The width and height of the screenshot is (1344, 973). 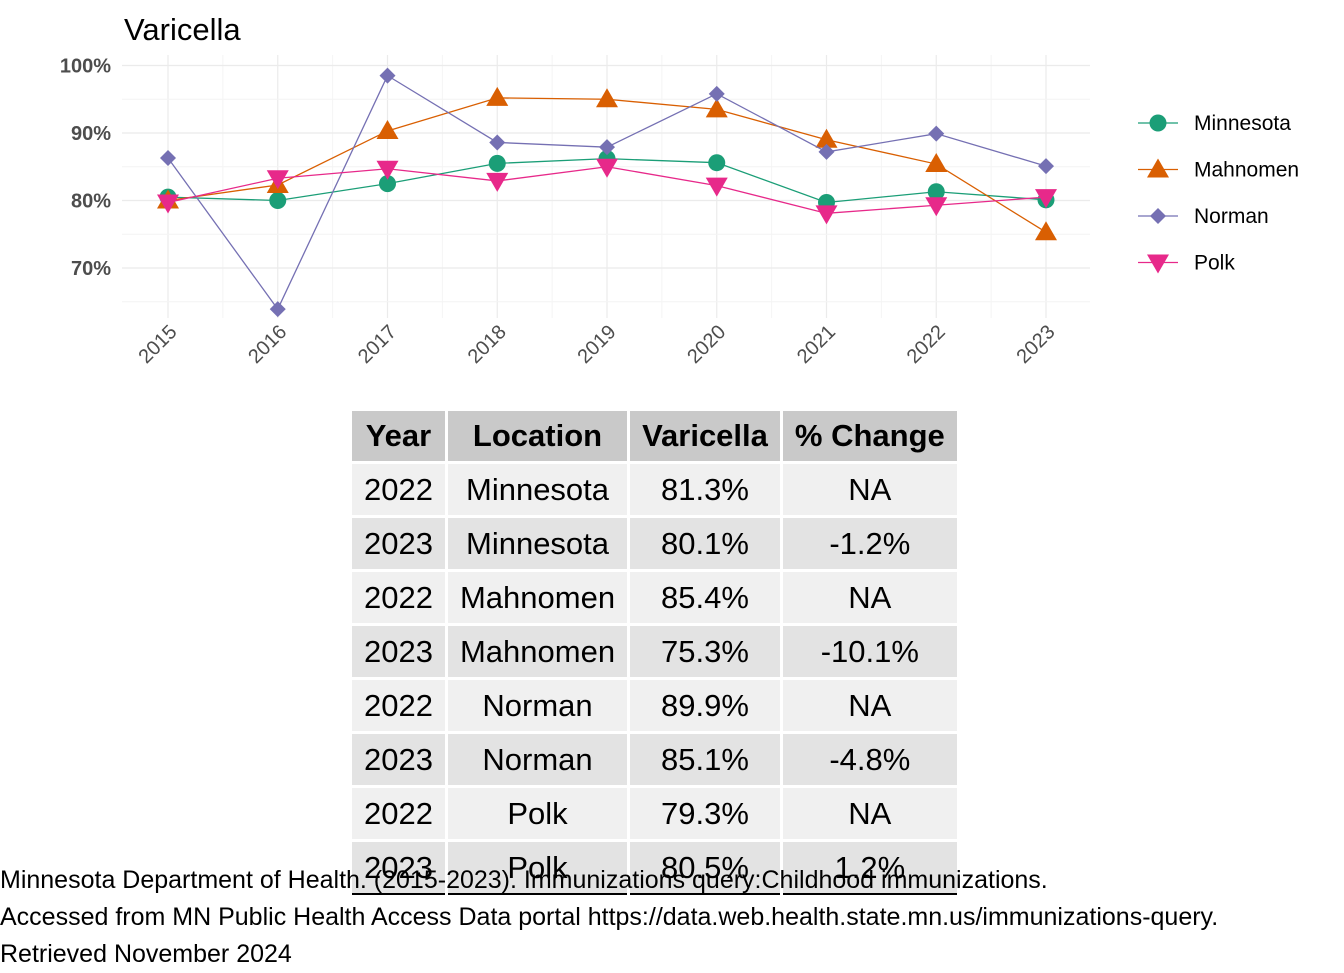 I want to click on cell-varicella: 81.3%, so click(x=705, y=489).